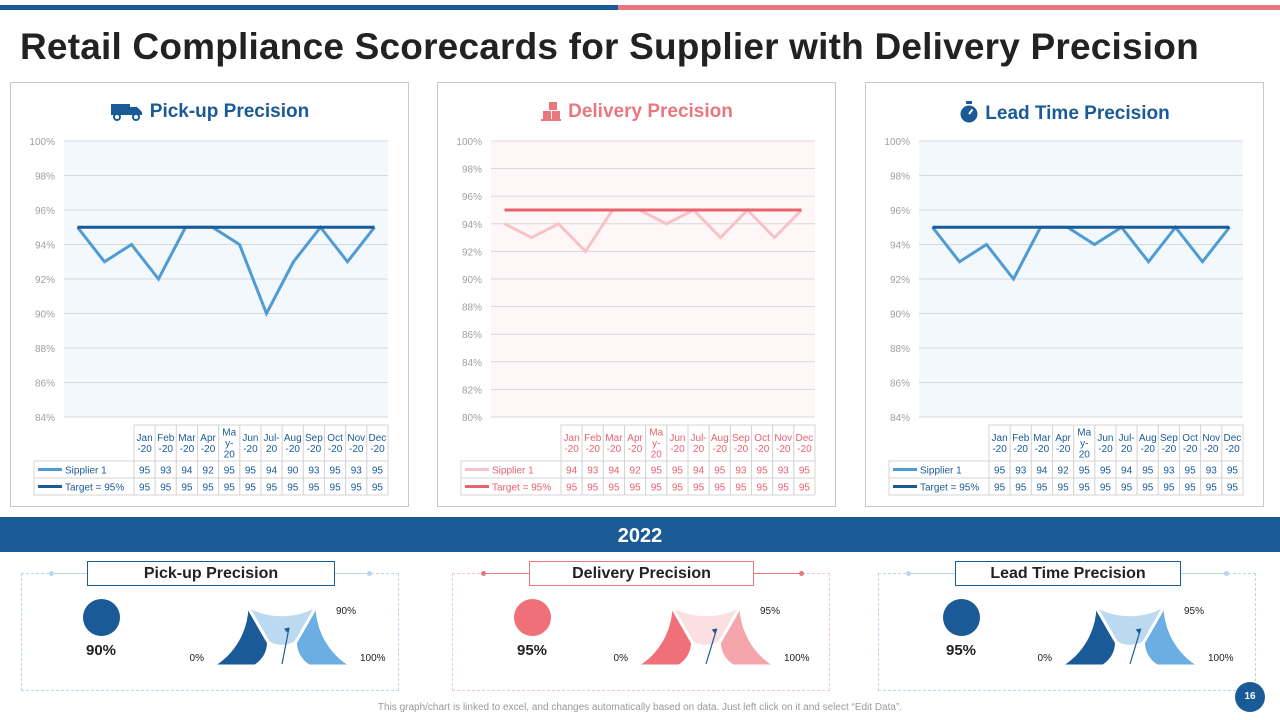 This screenshot has width=1280, height=720. Describe the element at coordinates (716, 640) in the screenshot. I see `delivery-gauge: 0% 100% 95%` at that location.